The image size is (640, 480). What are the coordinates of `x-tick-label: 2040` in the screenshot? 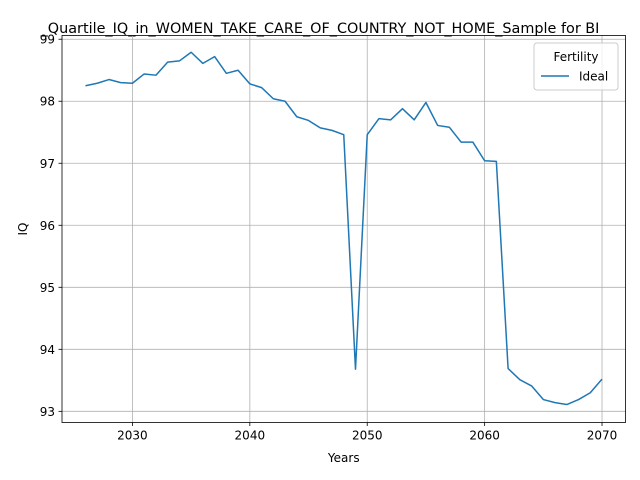 It's located at (250, 436).